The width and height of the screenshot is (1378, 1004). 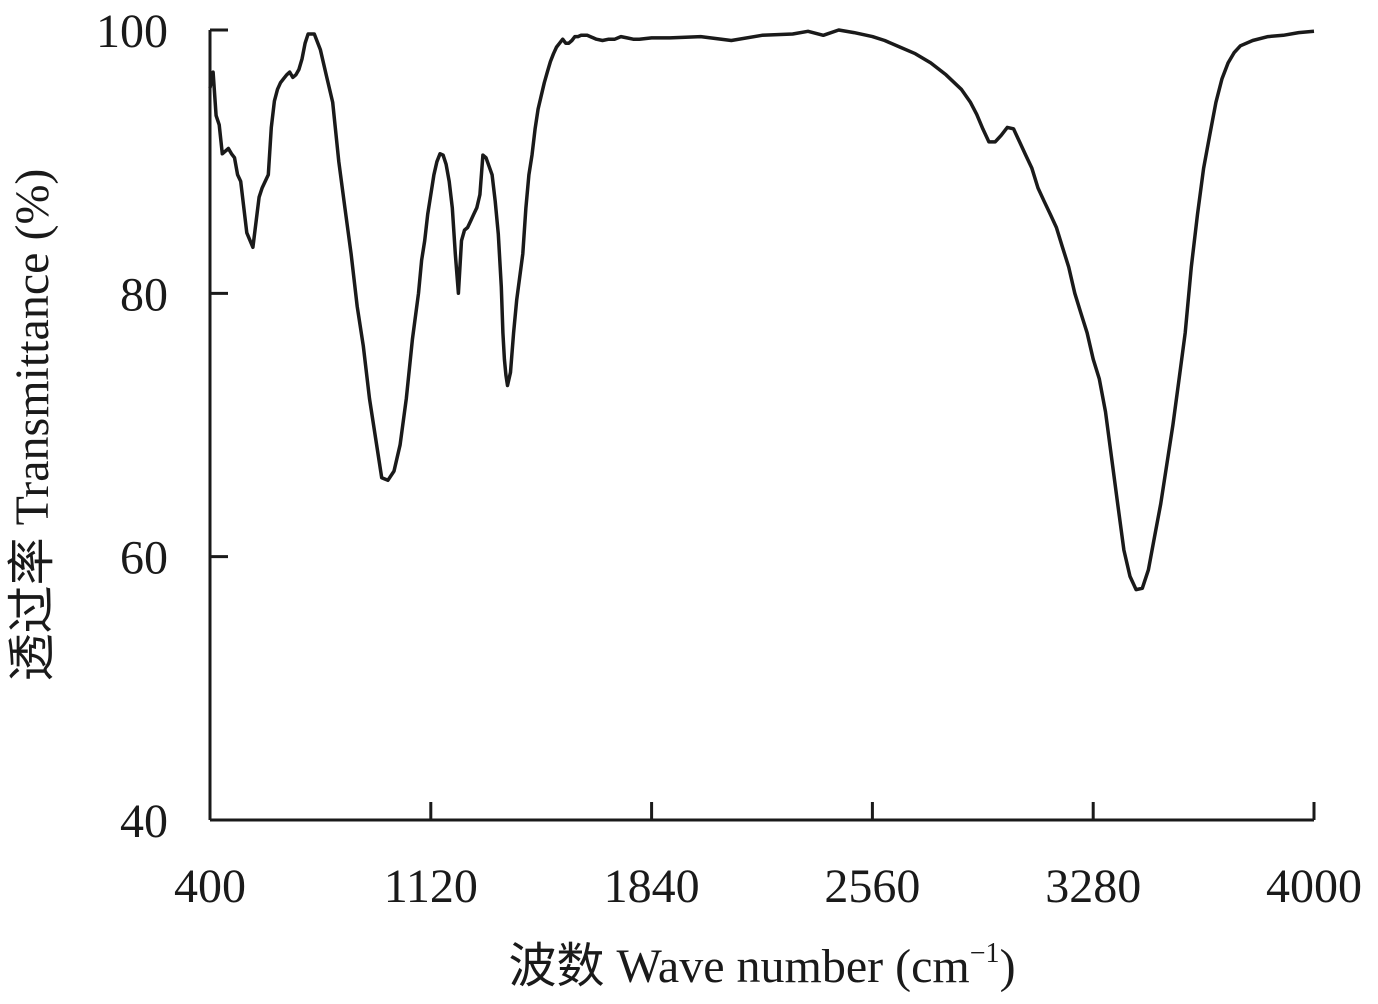 What do you see at coordinates (738, 966) in the screenshot?
I see `x-axis-title-main: 波数 Wave number (cm` at bounding box center [738, 966].